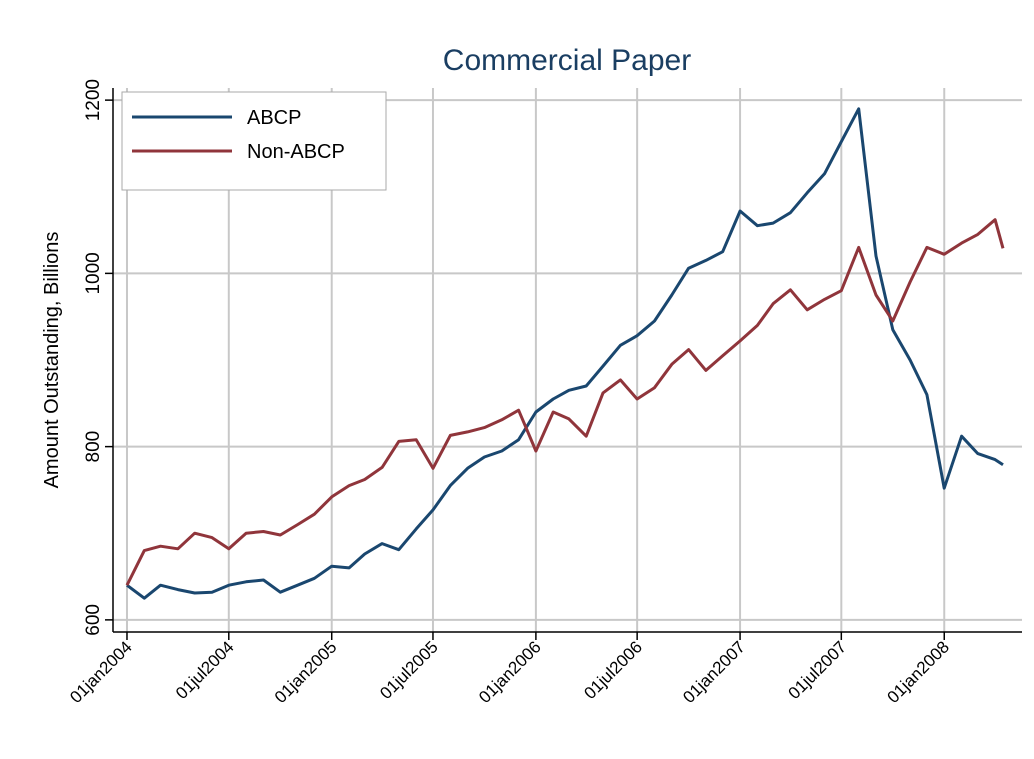 Image resolution: width=1034 pixels, height=759 pixels. What do you see at coordinates (93, 273) in the screenshot?
I see `y-tick-label: 1000` at bounding box center [93, 273].